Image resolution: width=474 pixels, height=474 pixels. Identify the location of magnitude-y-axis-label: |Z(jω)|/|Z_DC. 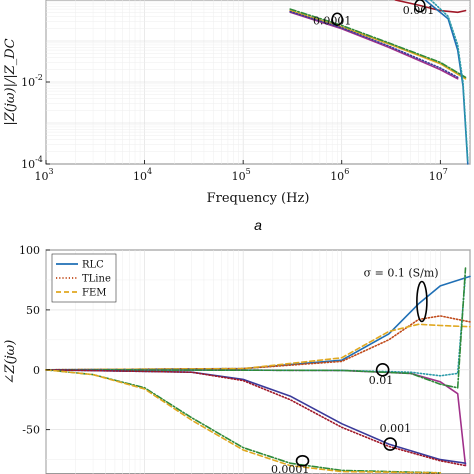
(10, 81).